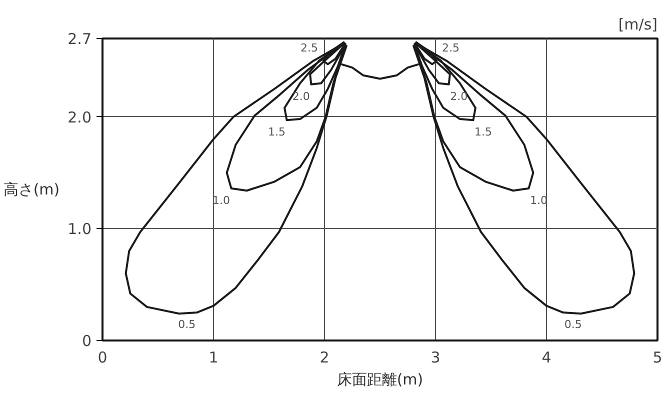  What do you see at coordinates (103, 357) in the screenshot?
I see `x-tick-label: 0` at bounding box center [103, 357].